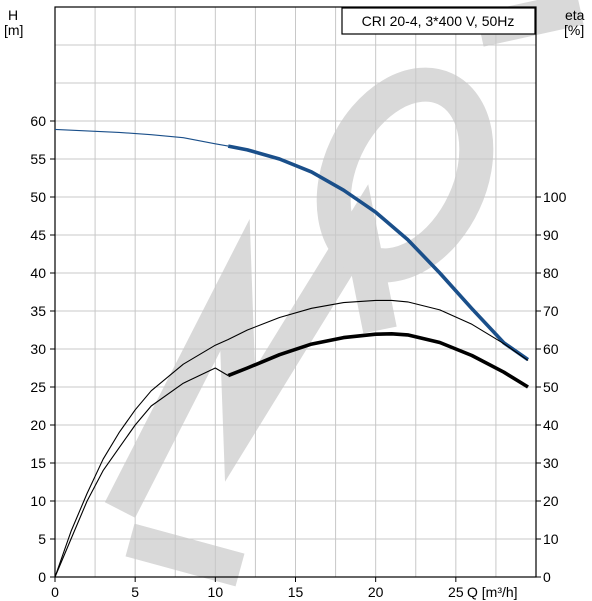 The width and height of the screenshot is (592, 601). I want to click on x-tick-label: 25, so click(456, 592).